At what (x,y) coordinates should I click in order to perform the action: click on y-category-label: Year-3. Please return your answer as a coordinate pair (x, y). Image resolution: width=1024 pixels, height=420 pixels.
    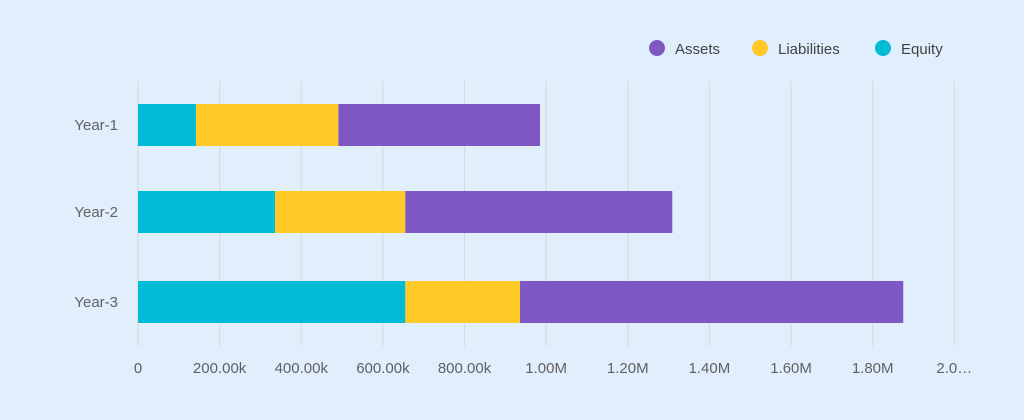
    Looking at the image, I should click on (96, 302).